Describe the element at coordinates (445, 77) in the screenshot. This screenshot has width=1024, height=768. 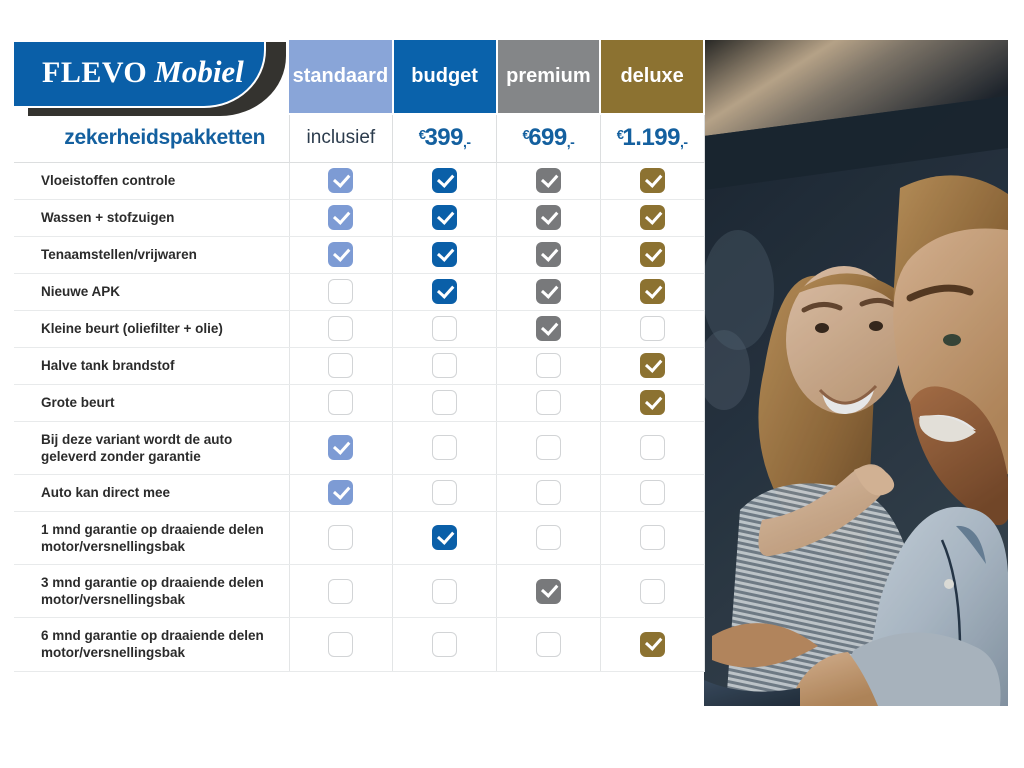
I see `package-header-budget: budget` at that location.